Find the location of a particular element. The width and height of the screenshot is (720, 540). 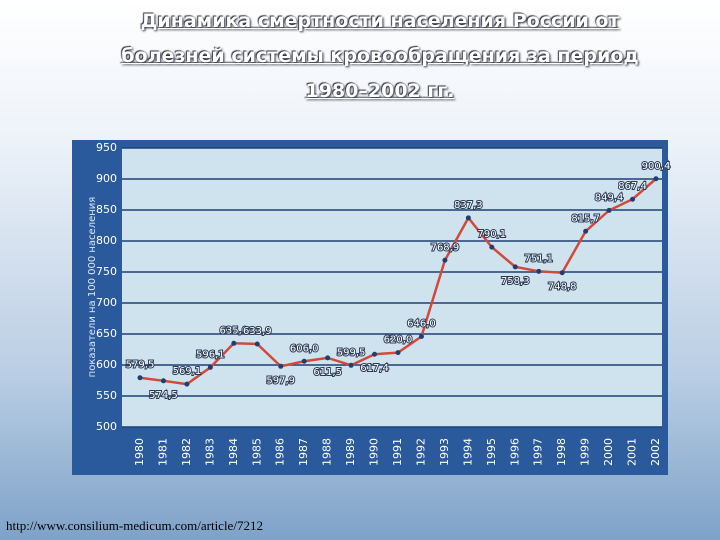

y-tick-label: 500 is located at coordinates (106, 426).